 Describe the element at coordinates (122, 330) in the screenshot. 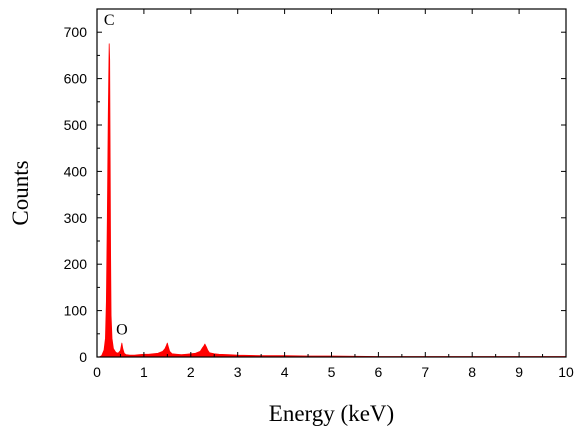

I see `peak-label-o: O` at that location.